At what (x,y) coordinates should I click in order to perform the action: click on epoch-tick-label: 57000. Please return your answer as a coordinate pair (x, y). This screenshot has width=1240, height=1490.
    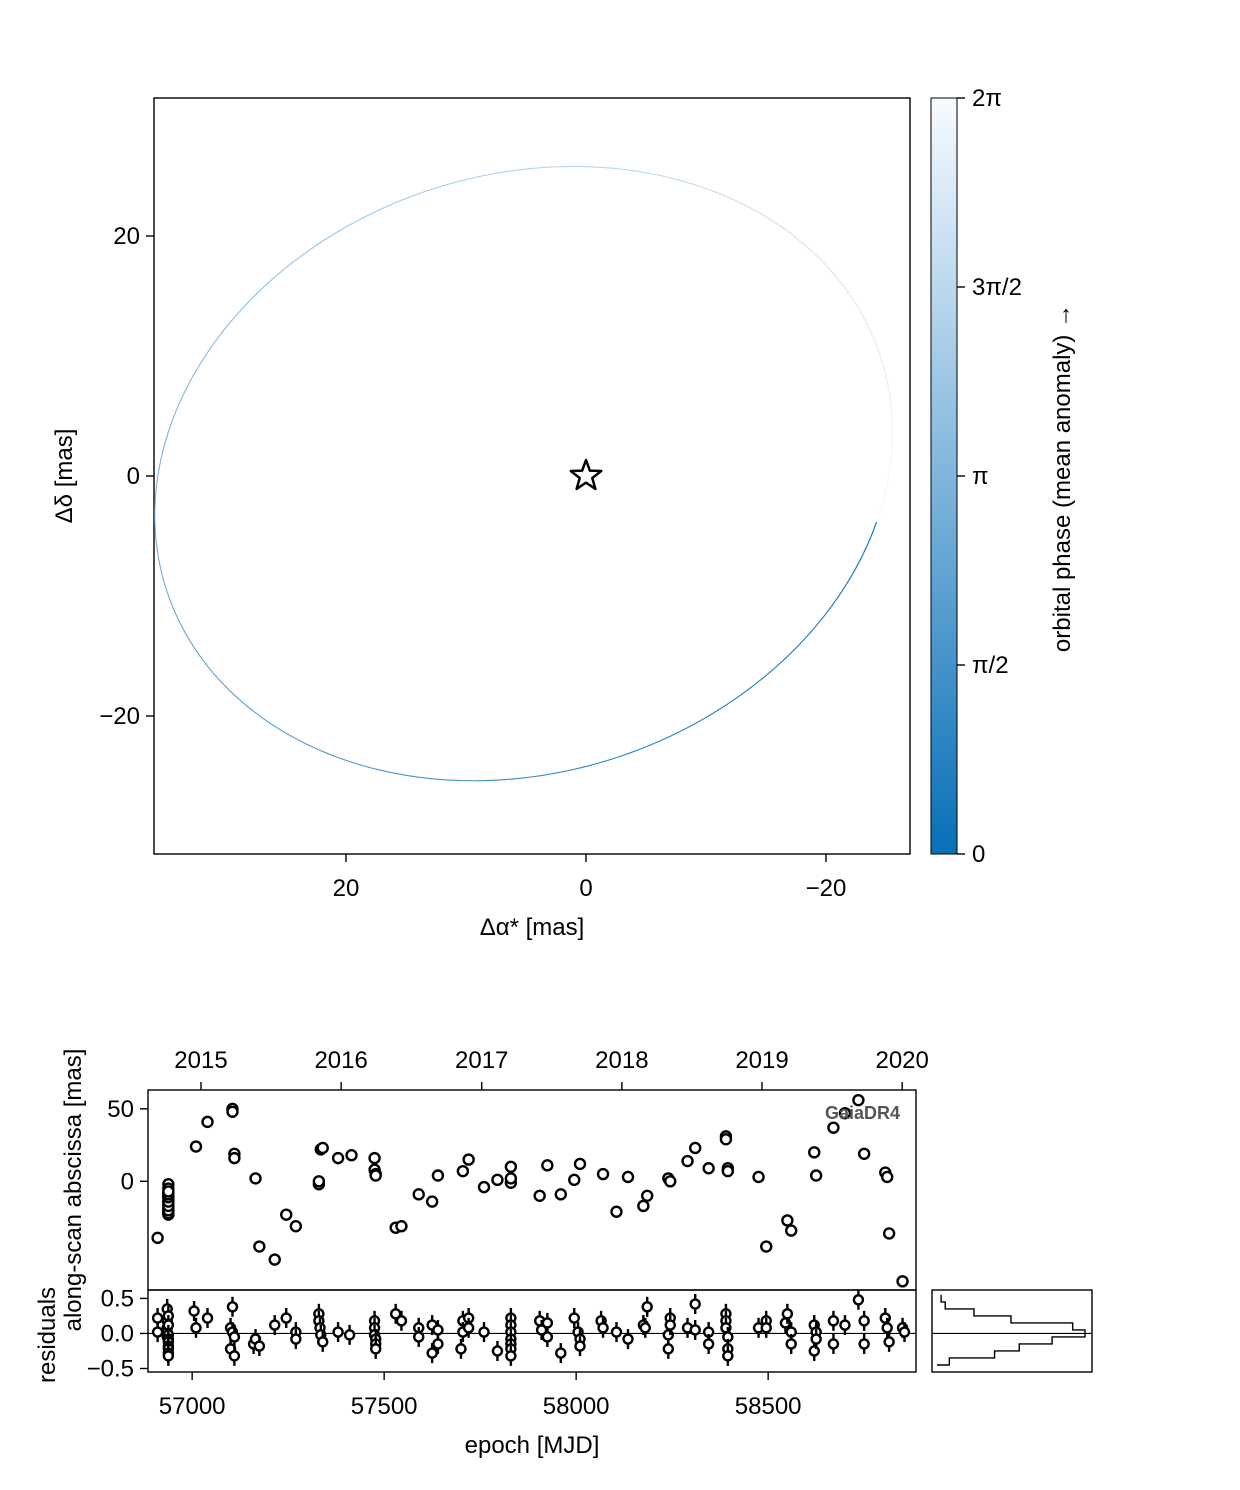
    Looking at the image, I should click on (192, 1406).